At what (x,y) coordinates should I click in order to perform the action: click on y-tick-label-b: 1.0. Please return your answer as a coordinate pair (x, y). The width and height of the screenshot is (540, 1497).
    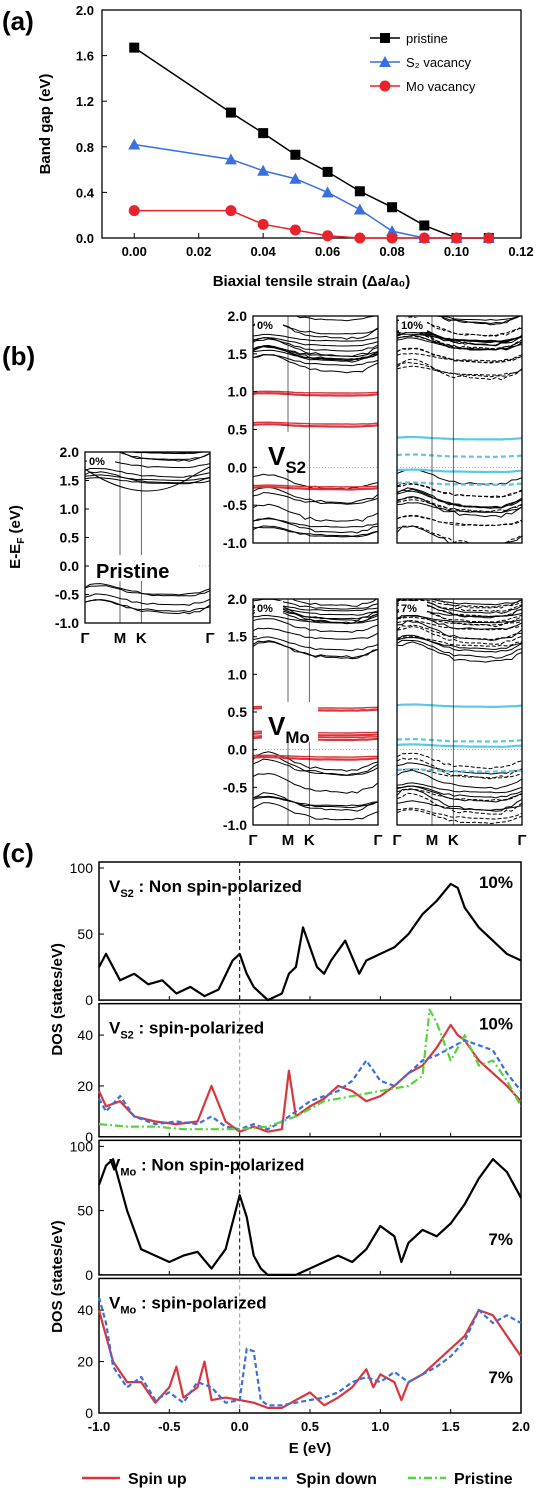
    Looking at the image, I should click on (238, 674).